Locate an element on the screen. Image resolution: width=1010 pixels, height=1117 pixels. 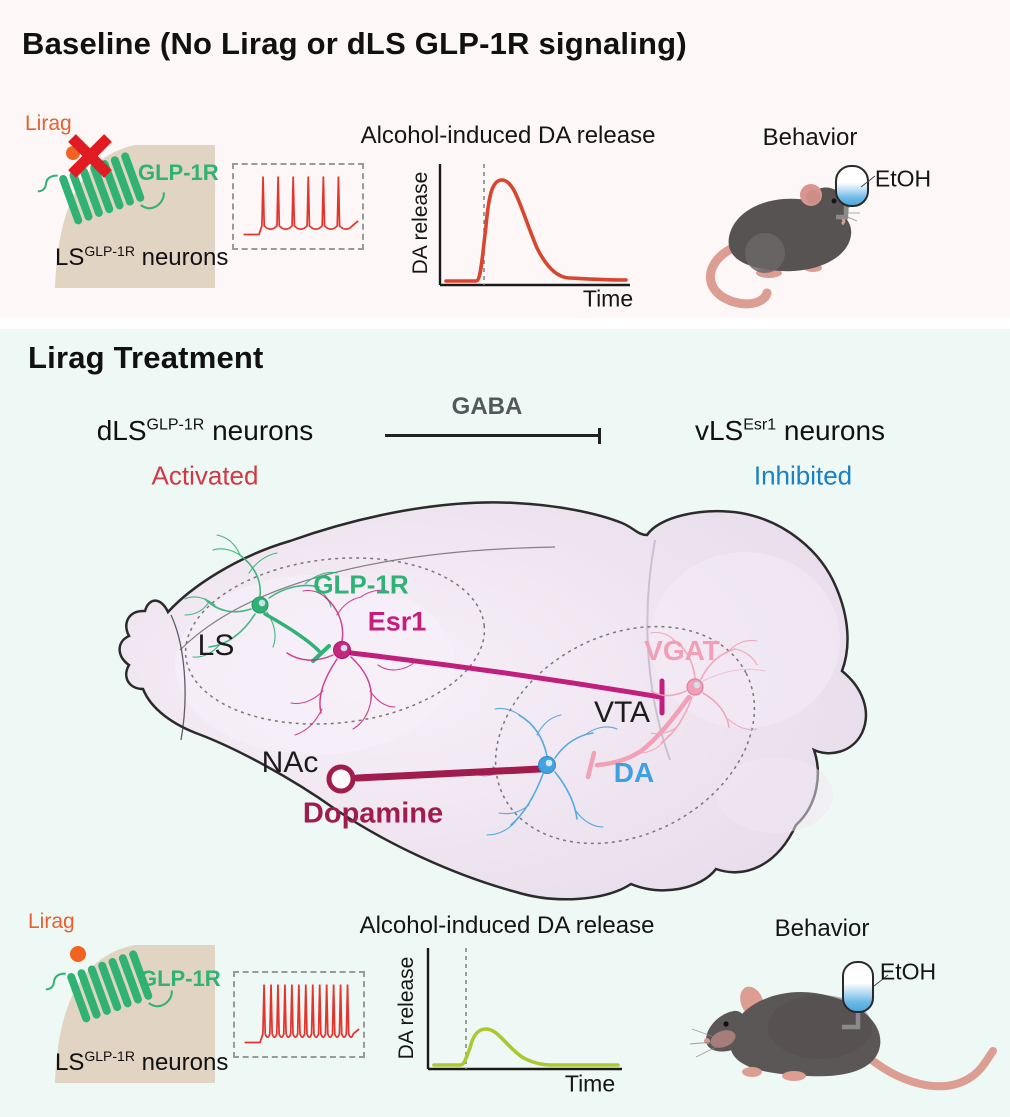
ls-region-label: LS is located at coordinates (216, 645).